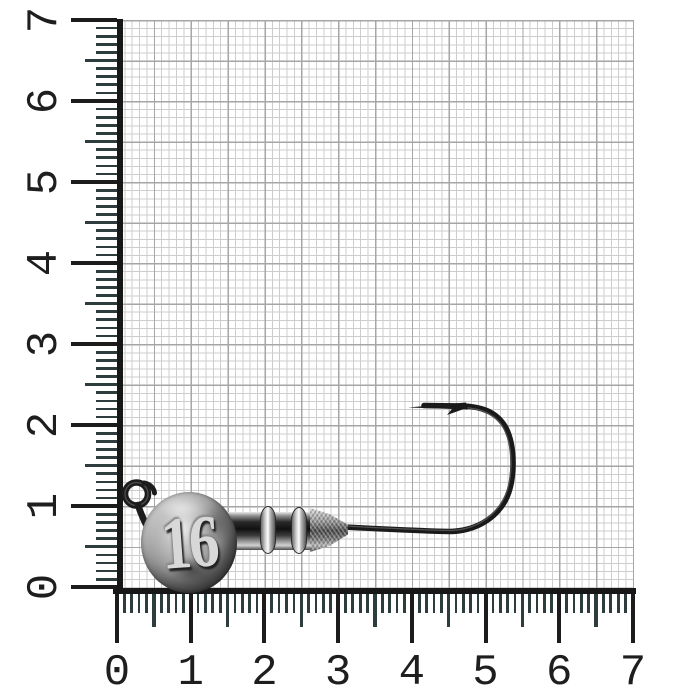 This screenshot has height=700, width=700. Describe the element at coordinates (217, 523) in the screenshot. I see `ball-rim-shade` at that location.